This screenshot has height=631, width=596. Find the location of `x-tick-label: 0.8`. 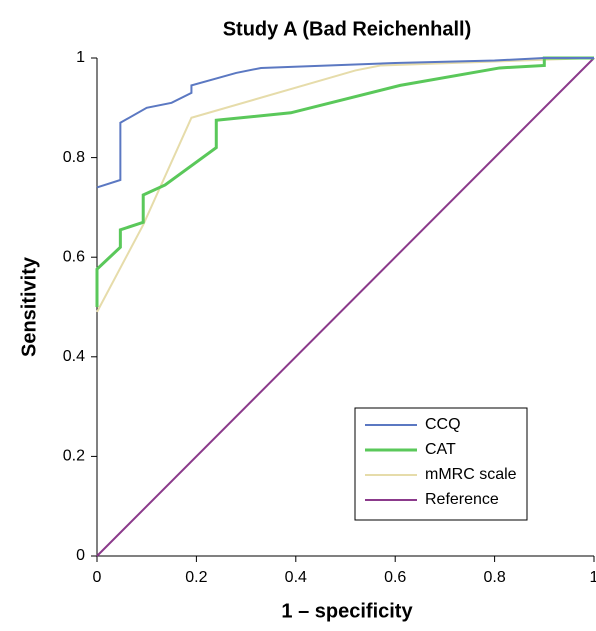

x-tick-label: 0.8 is located at coordinates (494, 577).